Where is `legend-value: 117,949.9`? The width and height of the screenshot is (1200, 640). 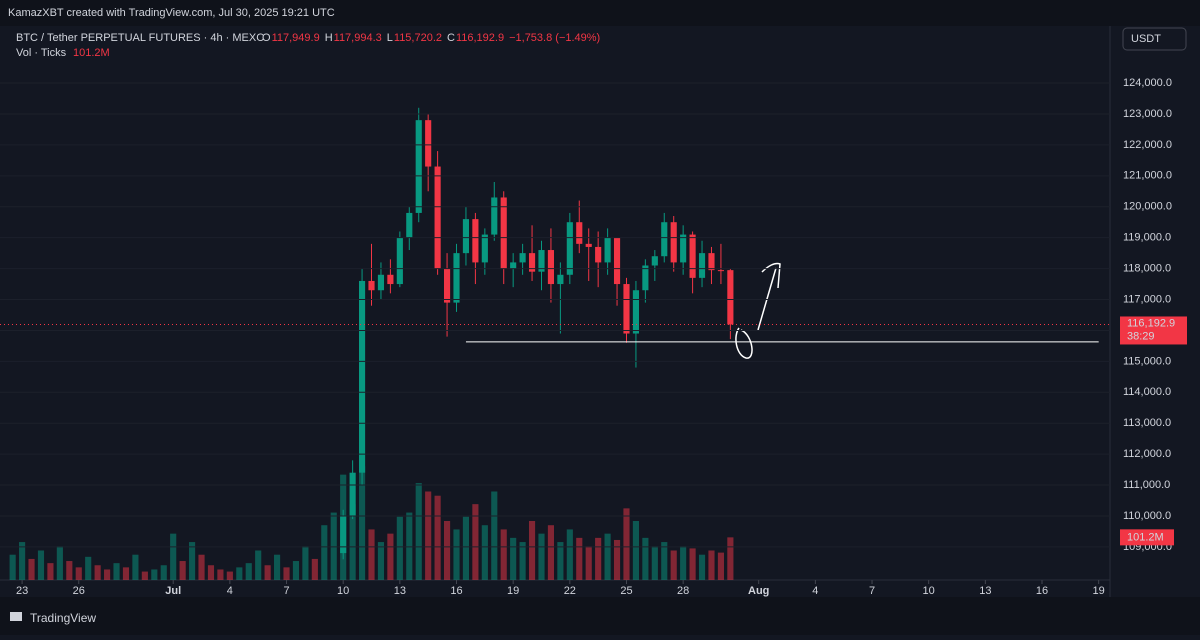
legend-value: 117,949.9 is located at coordinates (296, 38).